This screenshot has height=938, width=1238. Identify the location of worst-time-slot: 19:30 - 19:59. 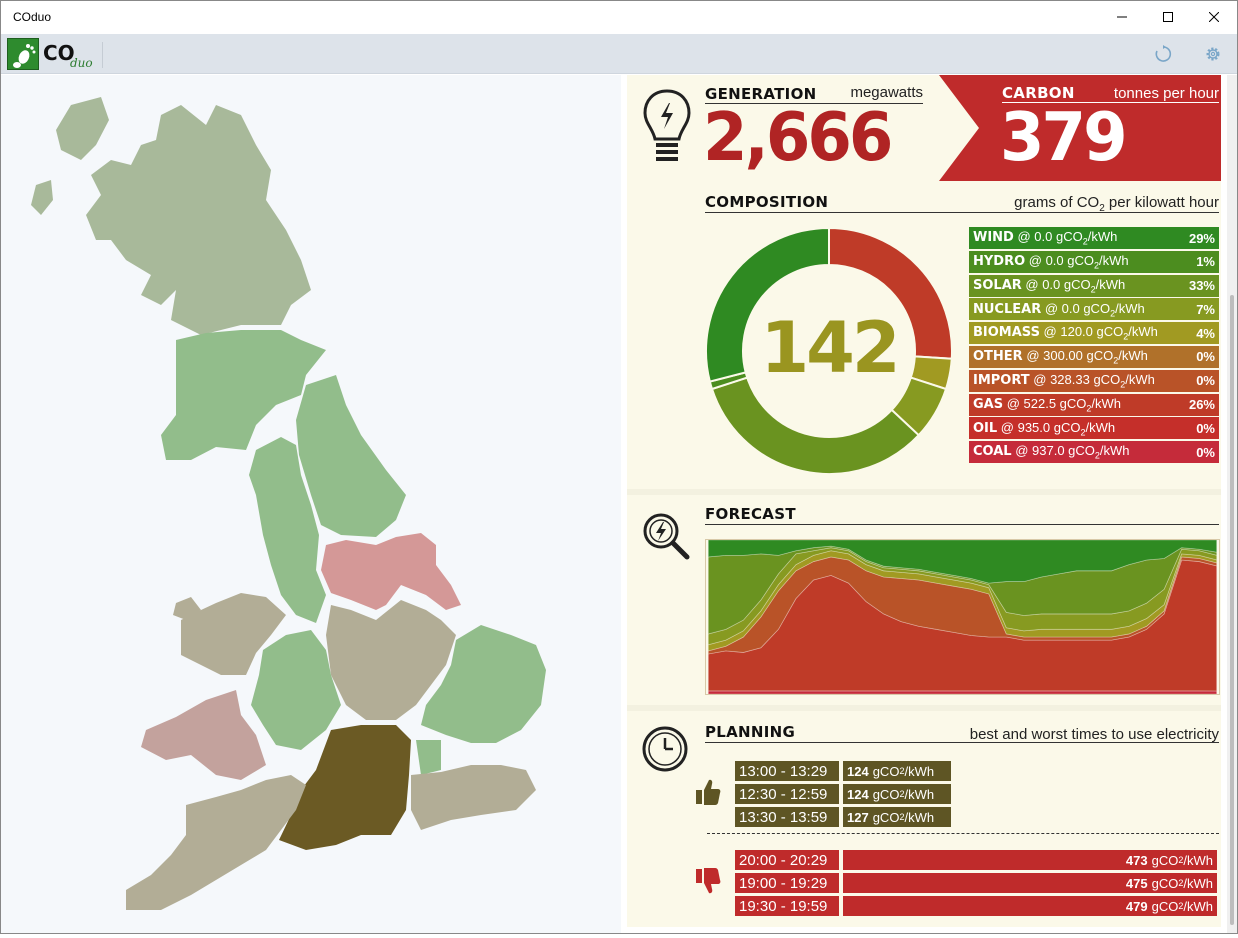
(787, 906).